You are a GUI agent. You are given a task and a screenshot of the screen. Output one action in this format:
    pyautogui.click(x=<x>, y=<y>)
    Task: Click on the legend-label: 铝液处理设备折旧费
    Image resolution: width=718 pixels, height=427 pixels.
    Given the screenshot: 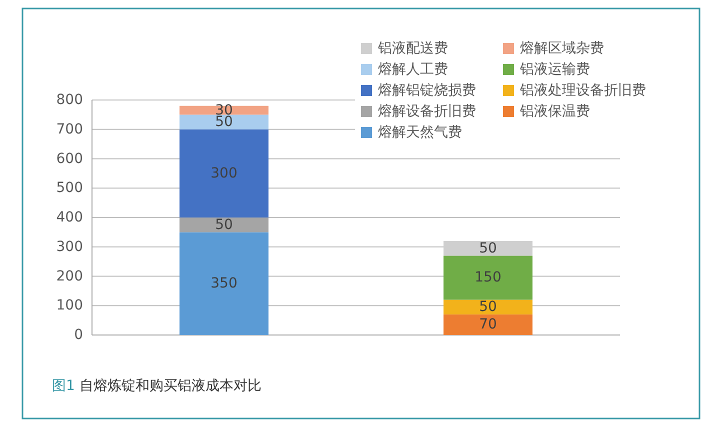 What is the action you would take?
    pyautogui.click(x=583, y=90)
    